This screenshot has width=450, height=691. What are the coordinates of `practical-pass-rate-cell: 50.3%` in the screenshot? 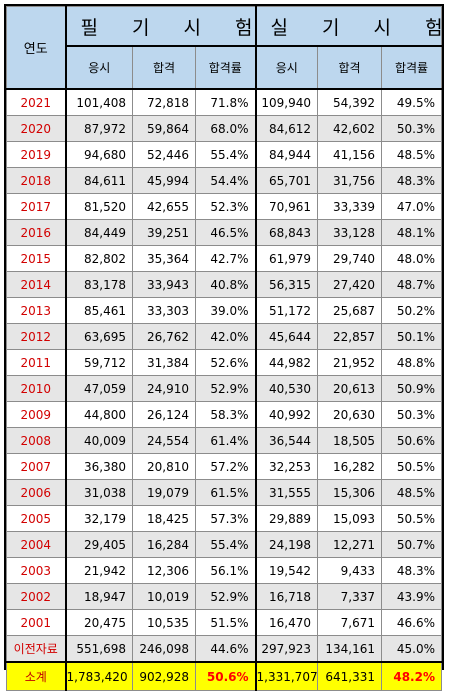 It's located at (411, 414).